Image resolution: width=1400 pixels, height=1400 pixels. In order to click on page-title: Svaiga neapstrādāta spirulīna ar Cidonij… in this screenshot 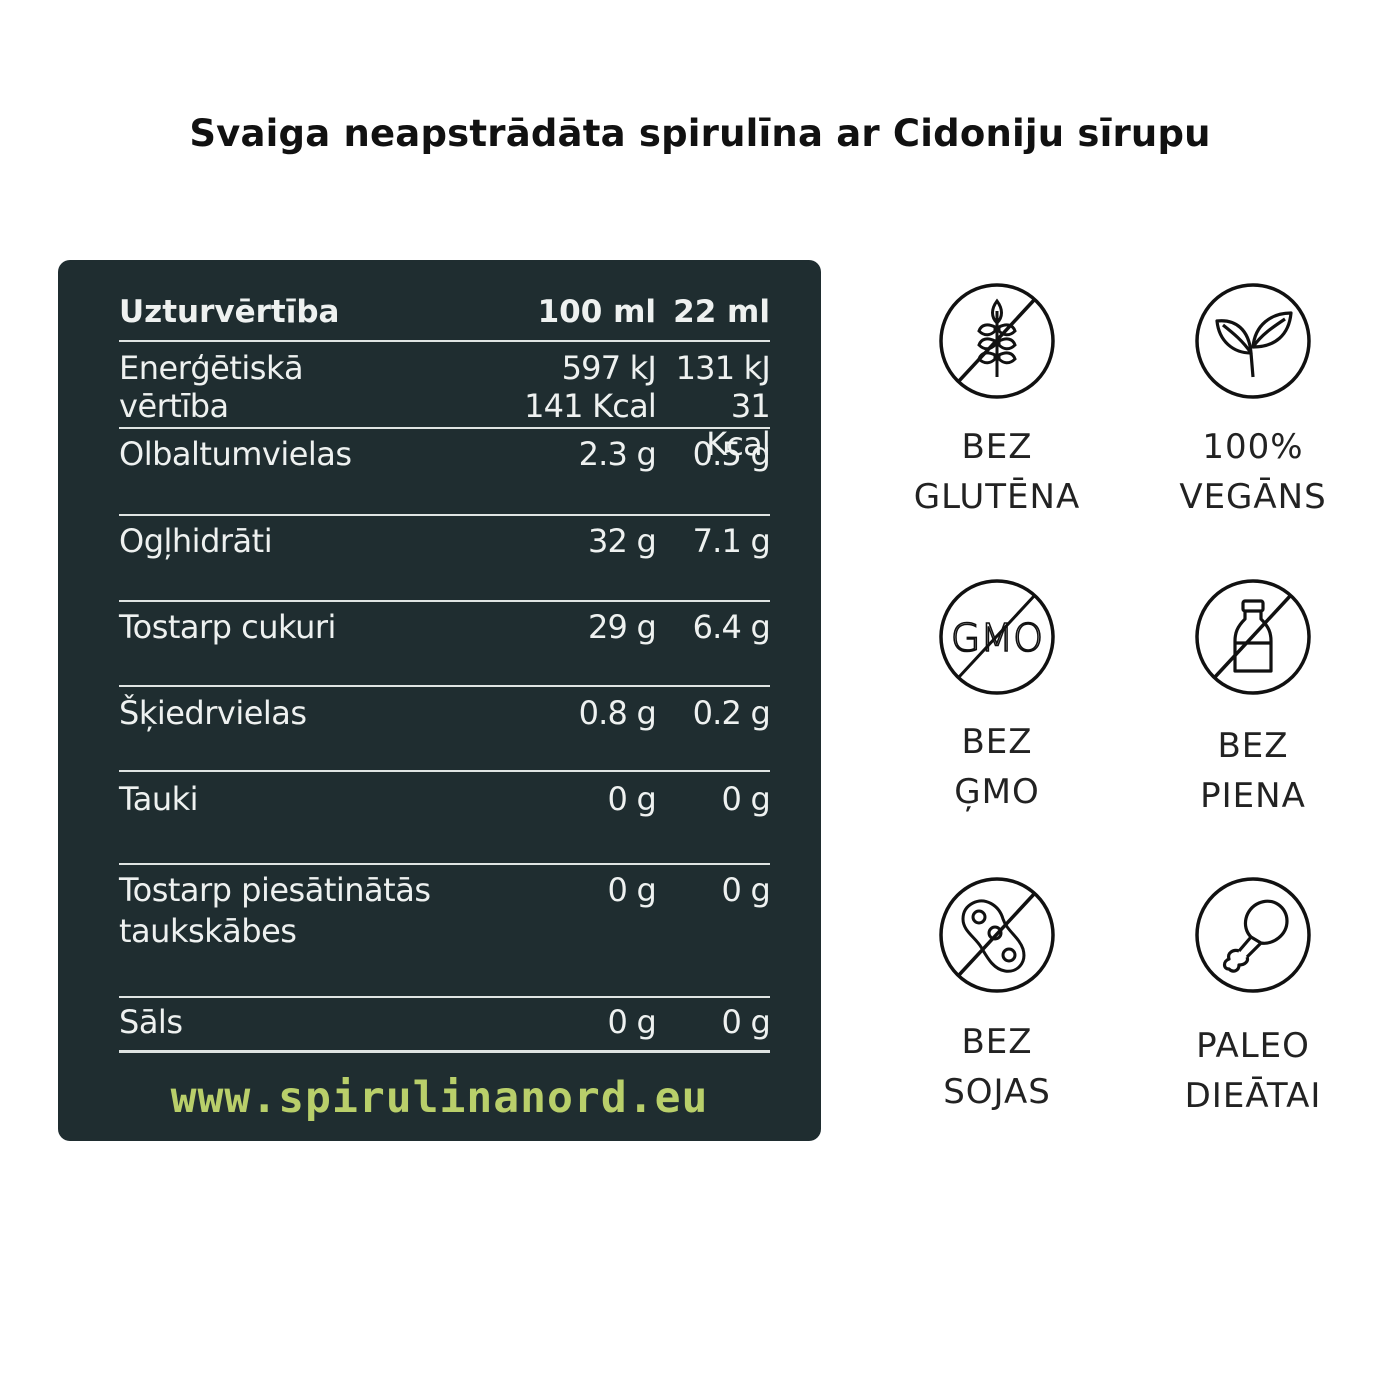, I will do `click(700, 133)`.